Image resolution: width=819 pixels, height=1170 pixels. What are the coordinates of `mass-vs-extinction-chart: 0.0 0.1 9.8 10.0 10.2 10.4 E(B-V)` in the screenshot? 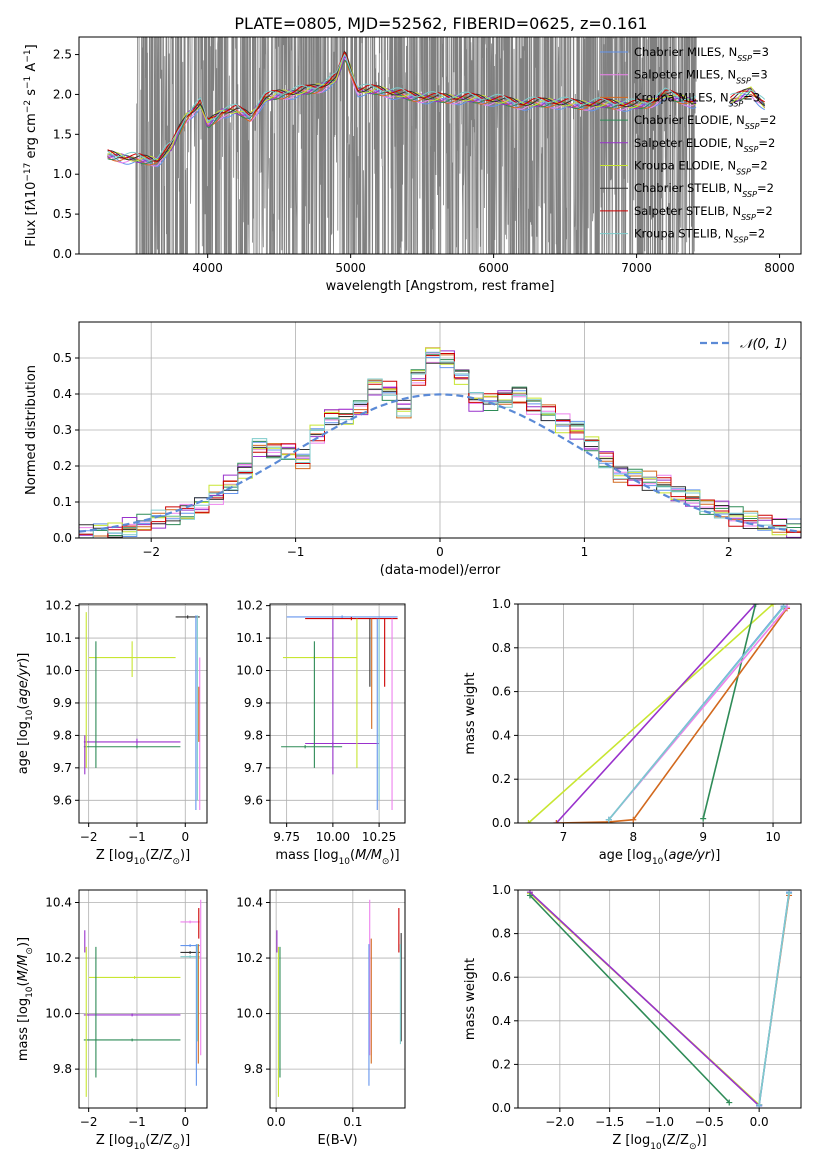 It's located at (321, 1018).